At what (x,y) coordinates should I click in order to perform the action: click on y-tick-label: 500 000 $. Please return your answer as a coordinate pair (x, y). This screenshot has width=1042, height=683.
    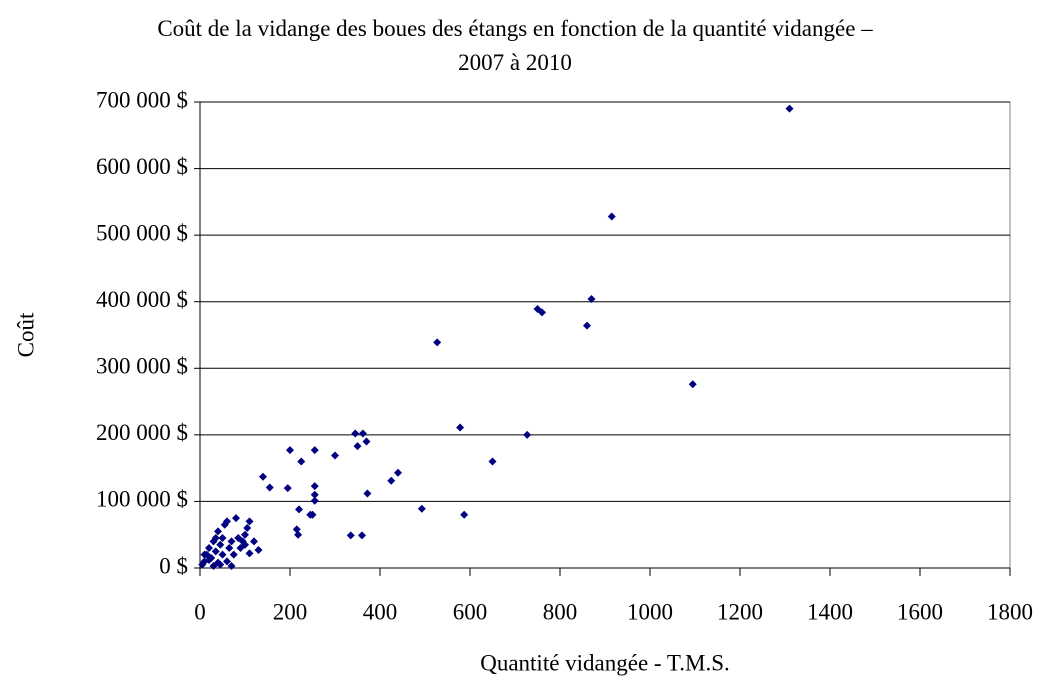
    Looking at the image, I should click on (142, 232).